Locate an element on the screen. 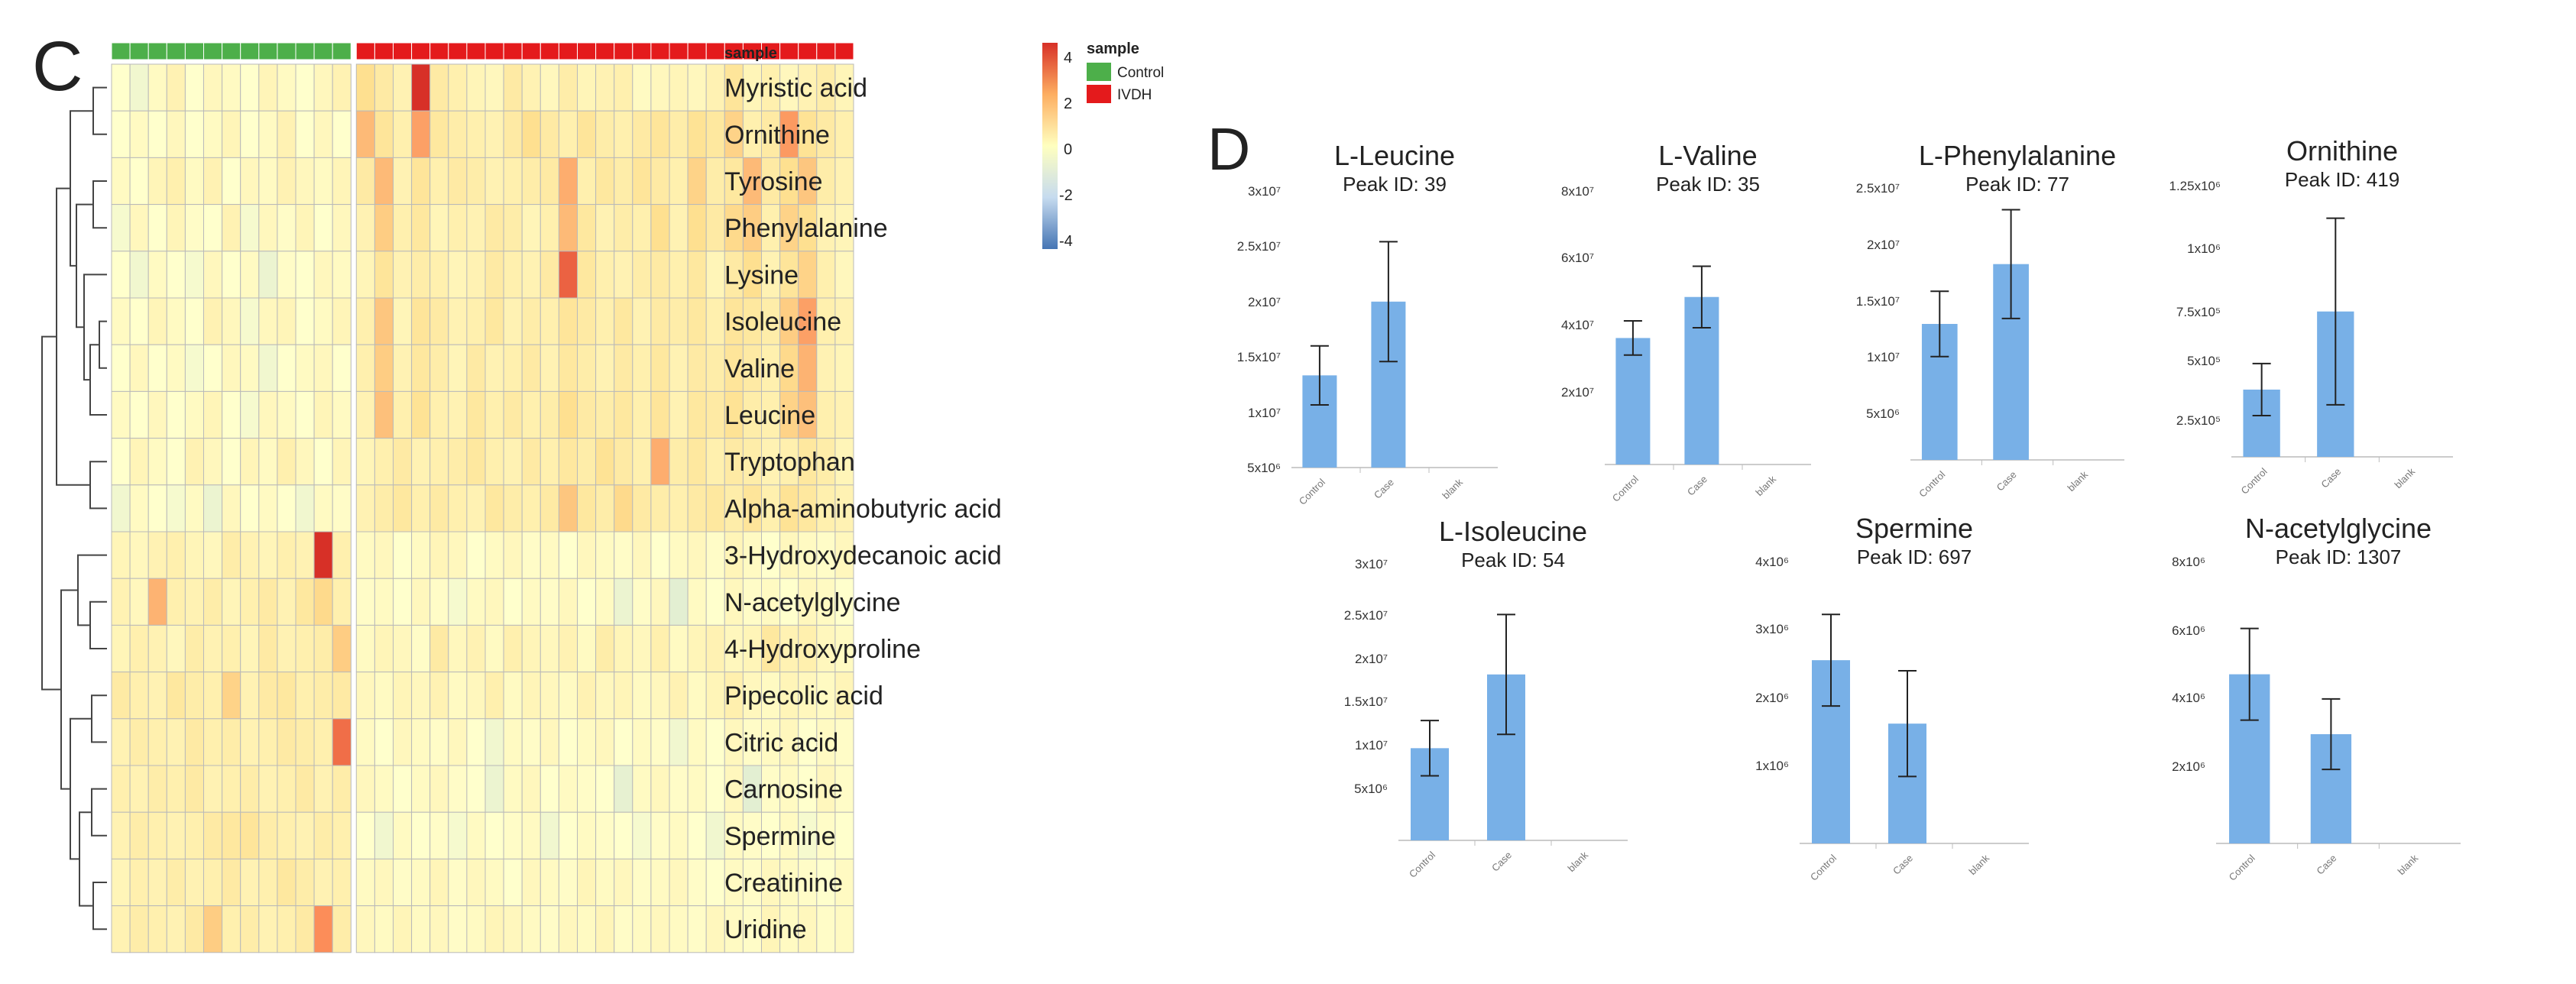 Image resolution: width=2576 pixels, height=984 pixels. row-label: Myristic acid is located at coordinates (795, 88).